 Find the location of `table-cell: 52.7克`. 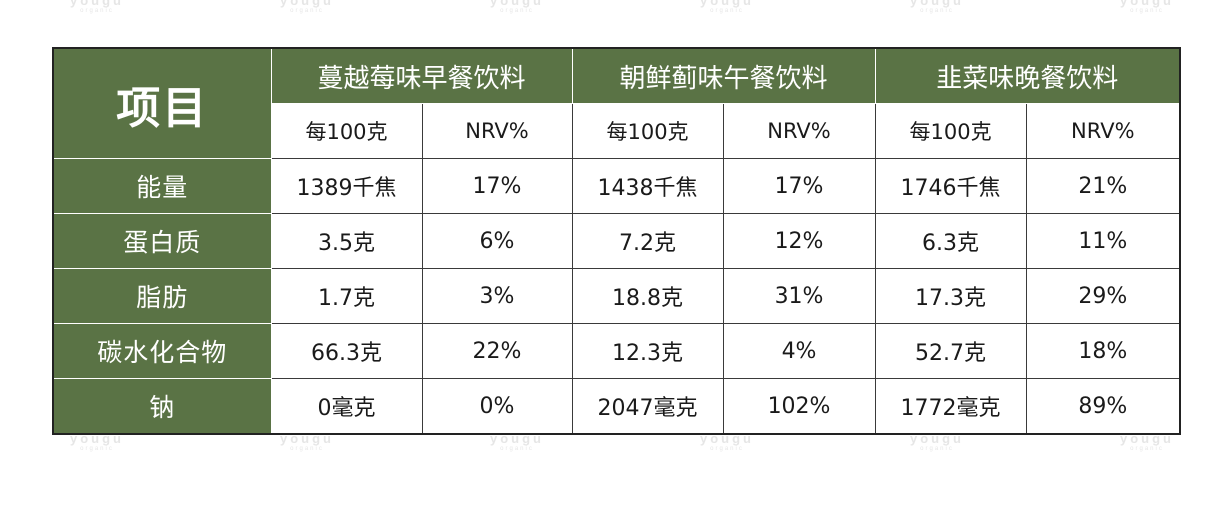

table-cell: 52.7克 is located at coordinates (950, 351).